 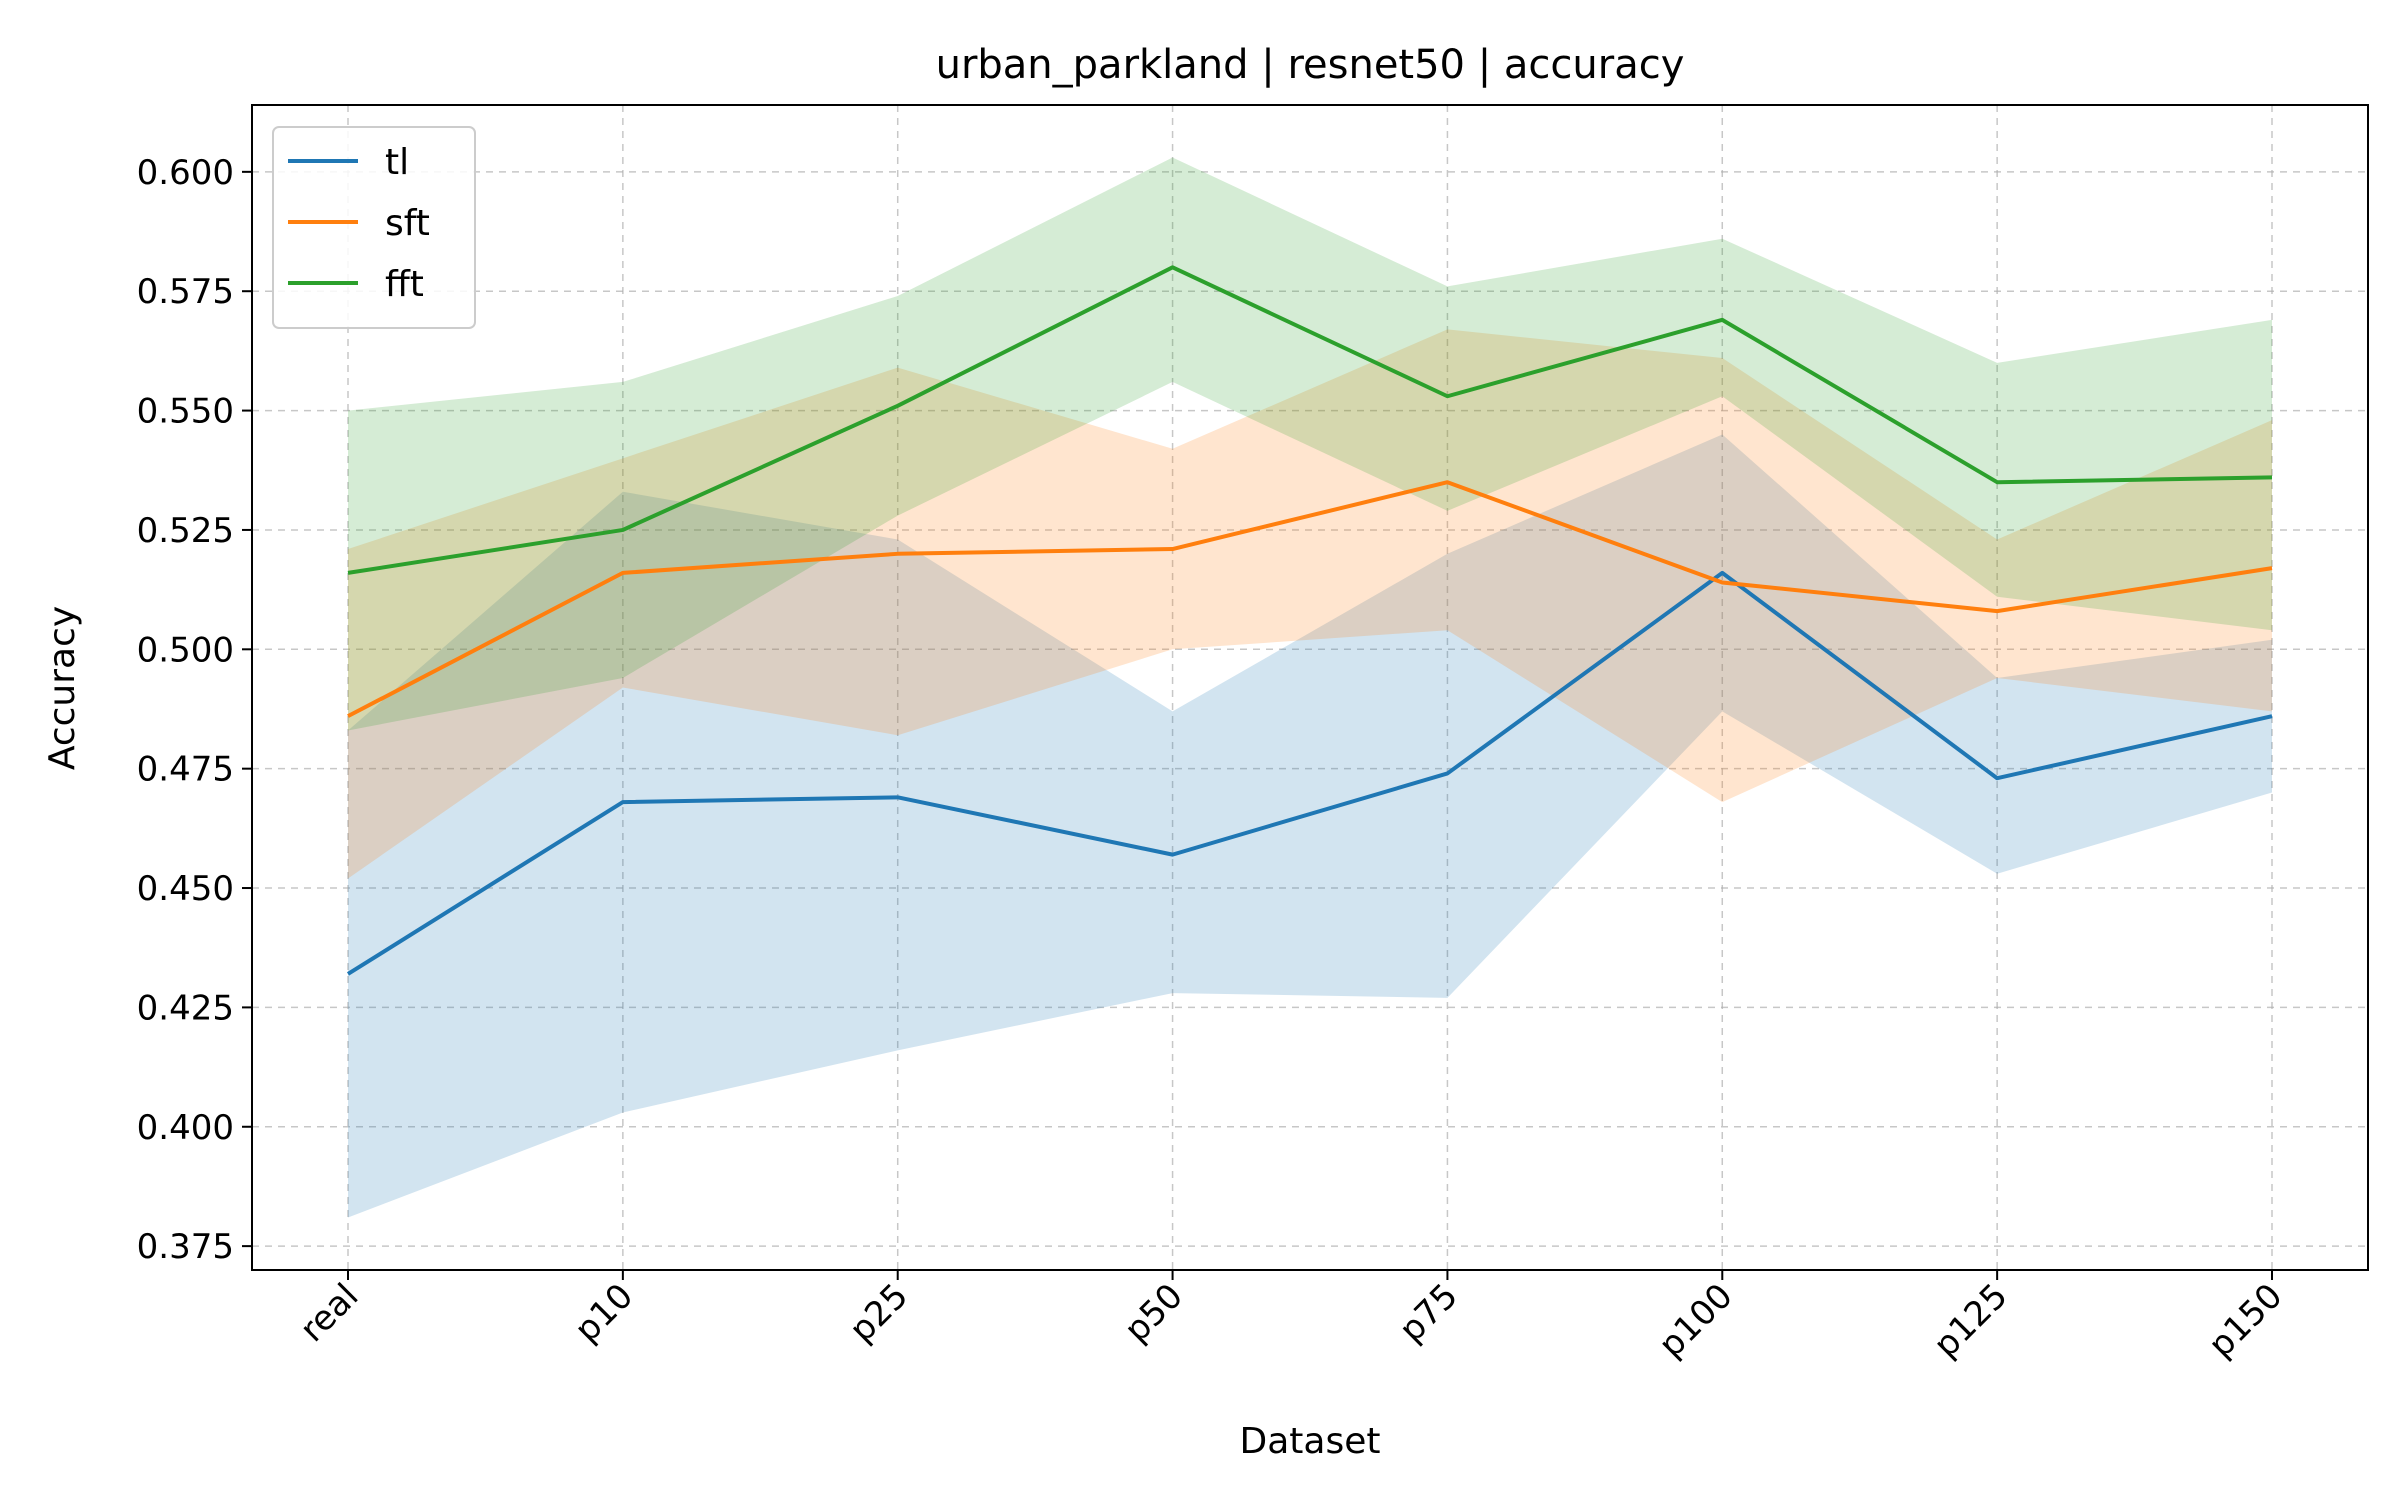 What do you see at coordinates (404, 284) in the screenshot?
I see `legend-label-fft: fft` at bounding box center [404, 284].